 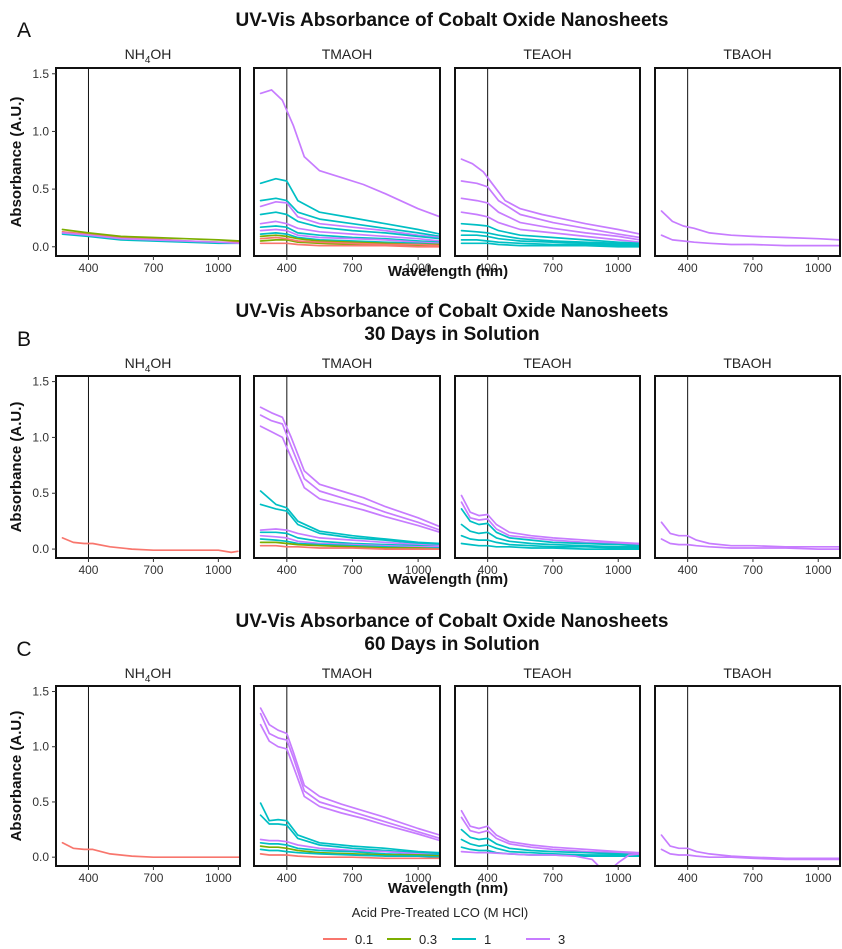 What do you see at coordinates (40, 549) in the screenshot?
I see `y-tick-label: 0.0` at bounding box center [40, 549].